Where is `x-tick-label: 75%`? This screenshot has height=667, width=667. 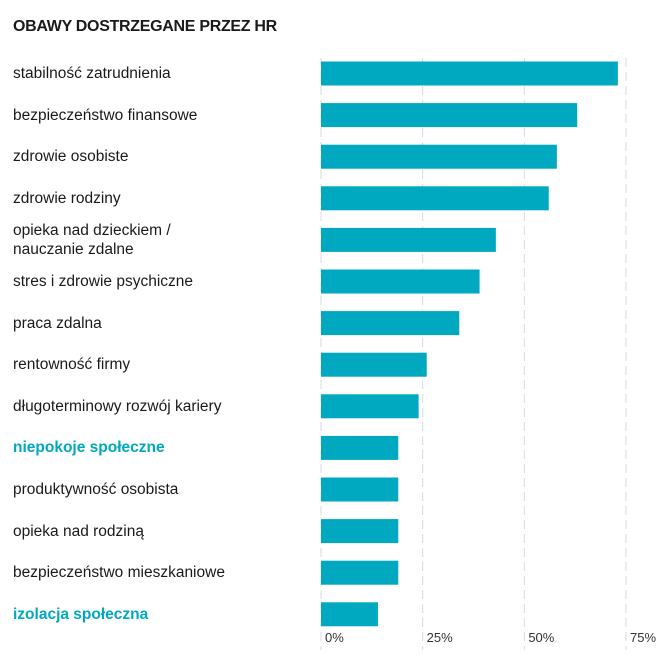 x-tick-label: 75% is located at coordinates (643, 637).